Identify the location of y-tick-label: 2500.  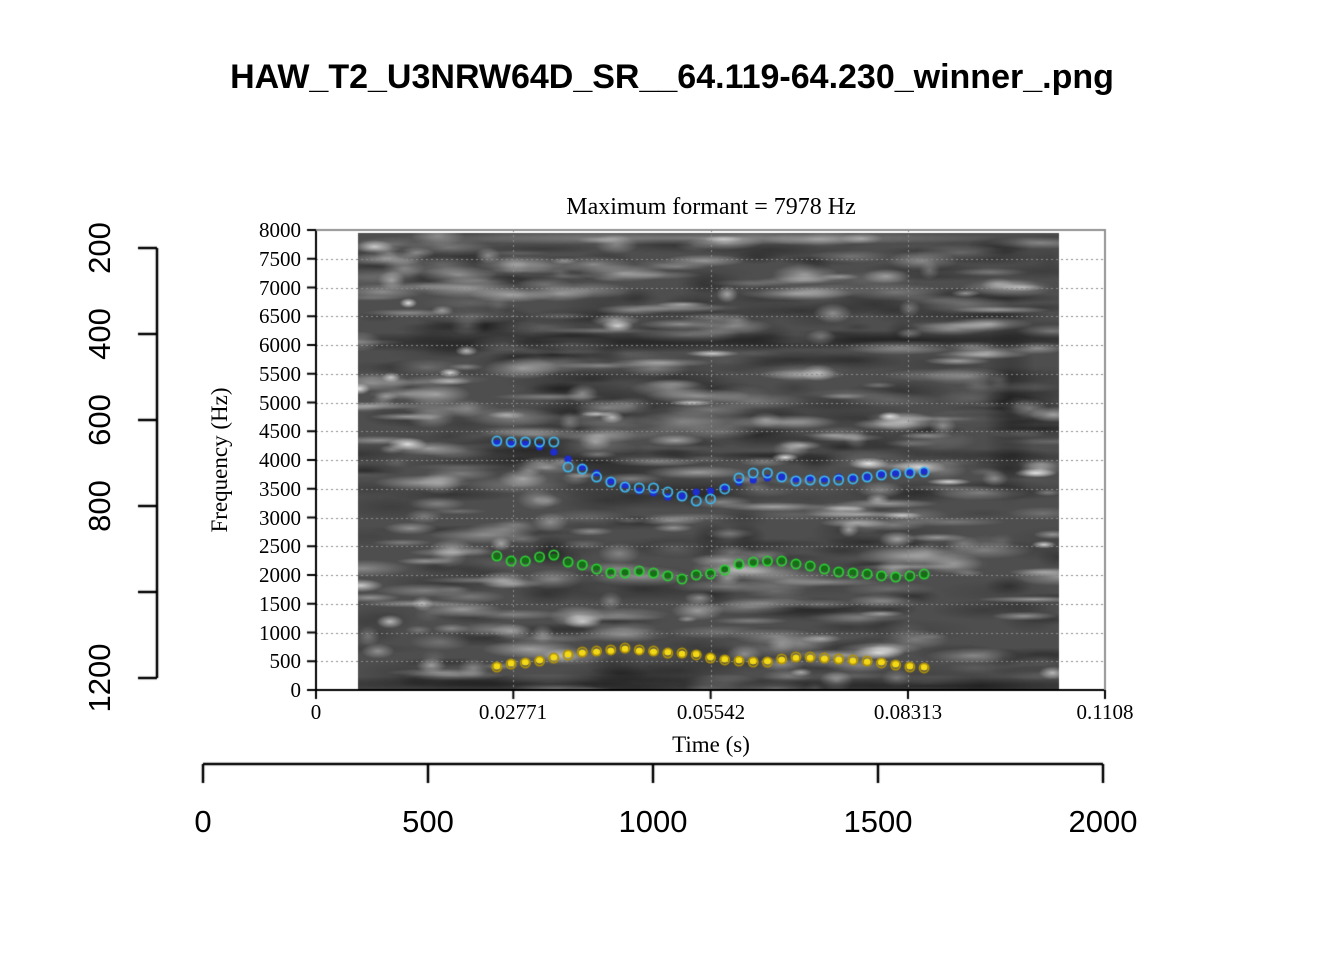
(280, 546).